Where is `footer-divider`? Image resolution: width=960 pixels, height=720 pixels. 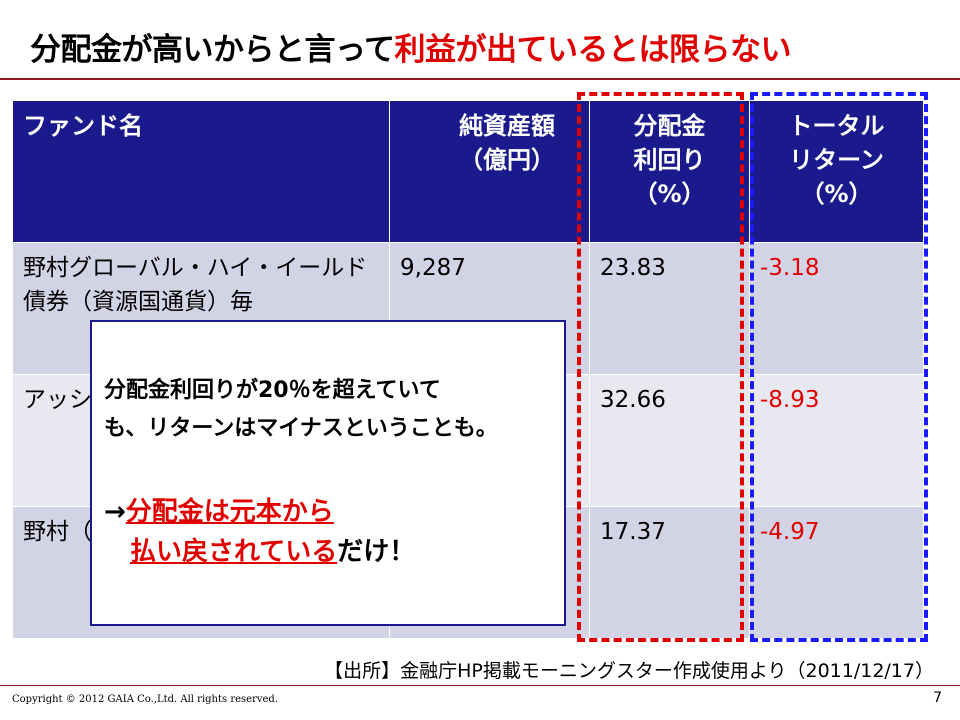 footer-divider is located at coordinates (480, 685).